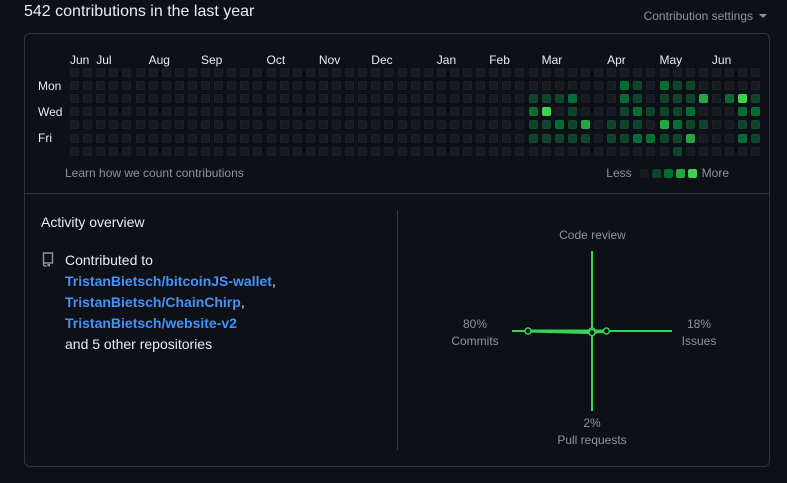 The image size is (787, 483). What do you see at coordinates (168, 281) in the screenshot?
I see `repo-link-bitcoinjs-wallet: TristanBietsch/bitcoinJS-wallet` at bounding box center [168, 281].